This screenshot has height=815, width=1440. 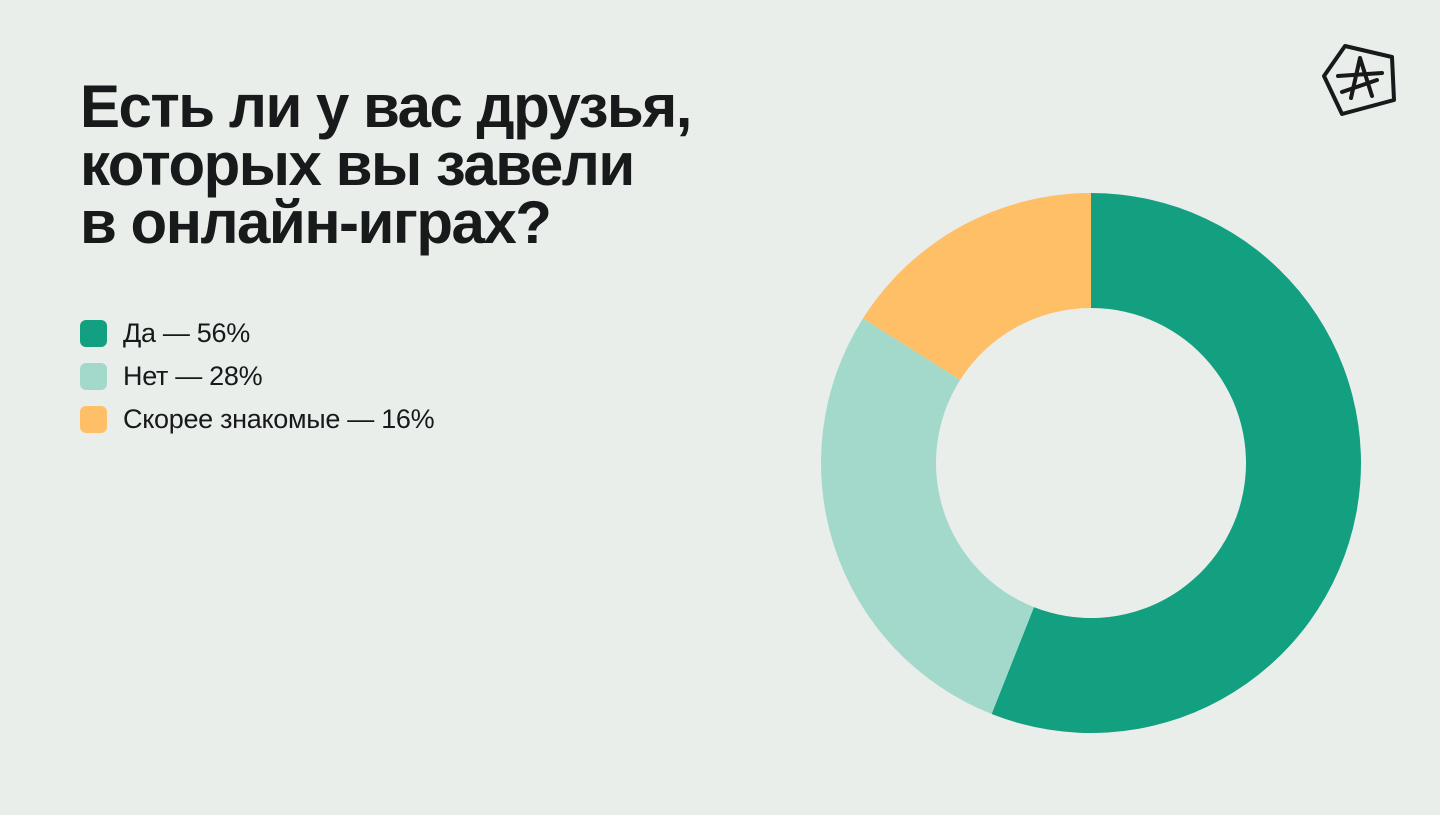 I want to click on legend-label-znakomye: Скорее знакомые — 16%, so click(x=279, y=419).